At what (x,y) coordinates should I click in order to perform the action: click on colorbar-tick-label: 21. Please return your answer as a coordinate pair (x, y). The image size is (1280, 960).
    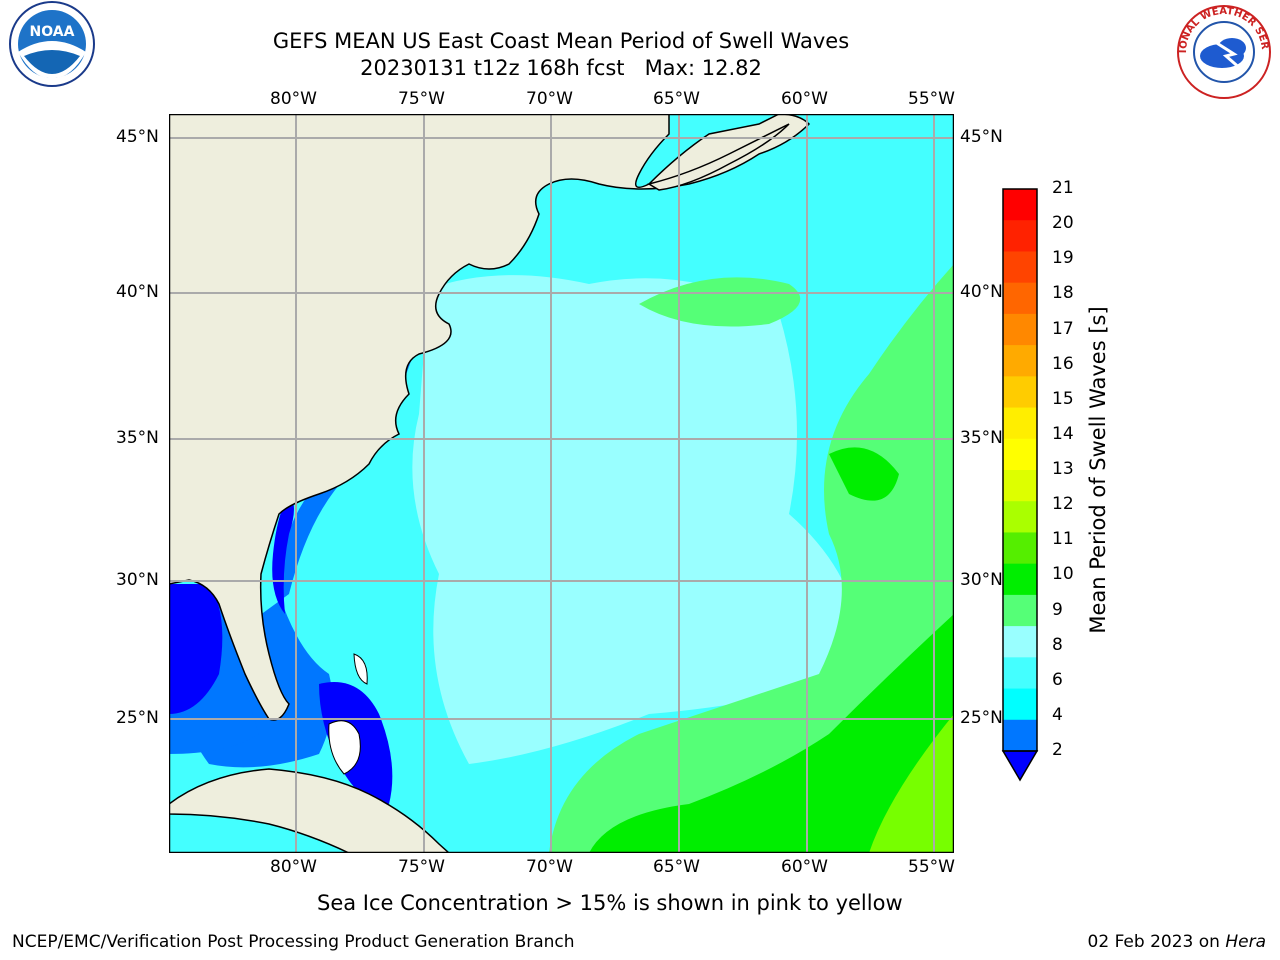
    Looking at the image, I should click on (1063, 188).